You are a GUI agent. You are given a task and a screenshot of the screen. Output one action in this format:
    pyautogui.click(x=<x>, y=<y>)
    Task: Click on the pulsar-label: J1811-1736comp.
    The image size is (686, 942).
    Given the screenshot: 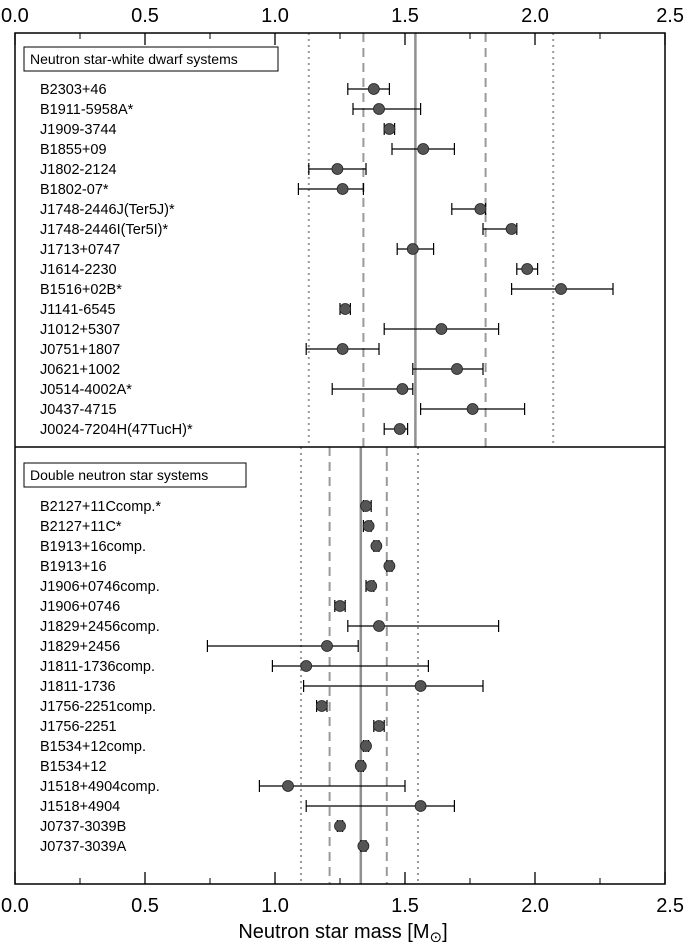 What is the action you would take?
    pyautogui.click(x=97, y=667)
    